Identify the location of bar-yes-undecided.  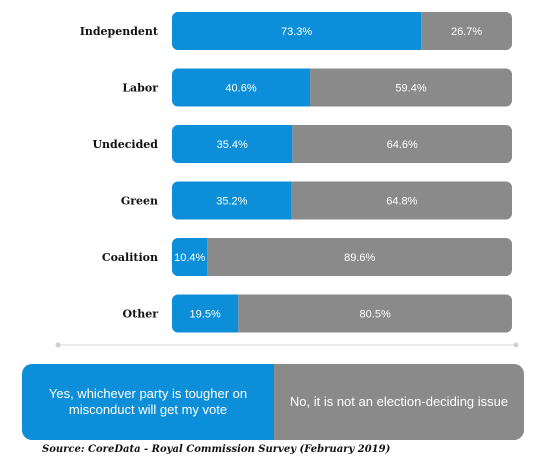
(232, 144).